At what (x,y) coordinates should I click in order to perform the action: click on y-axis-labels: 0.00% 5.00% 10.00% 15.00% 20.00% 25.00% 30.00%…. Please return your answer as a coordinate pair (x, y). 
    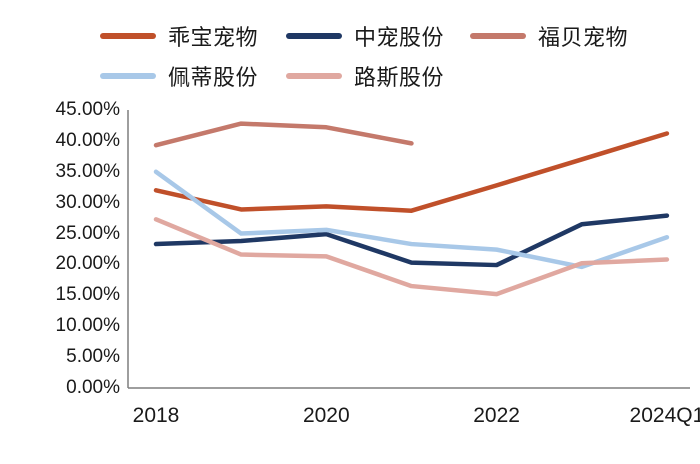
    Looking at the image, I should click on (64, 248).